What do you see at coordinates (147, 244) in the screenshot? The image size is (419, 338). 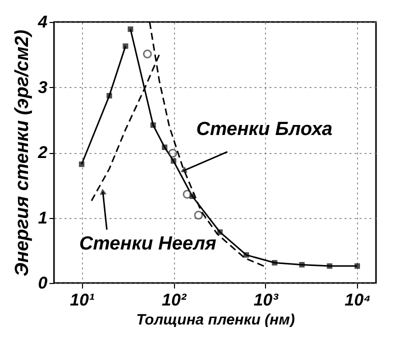 I see `annotation: Стенки Нееля` at bounding box center [147, 244].